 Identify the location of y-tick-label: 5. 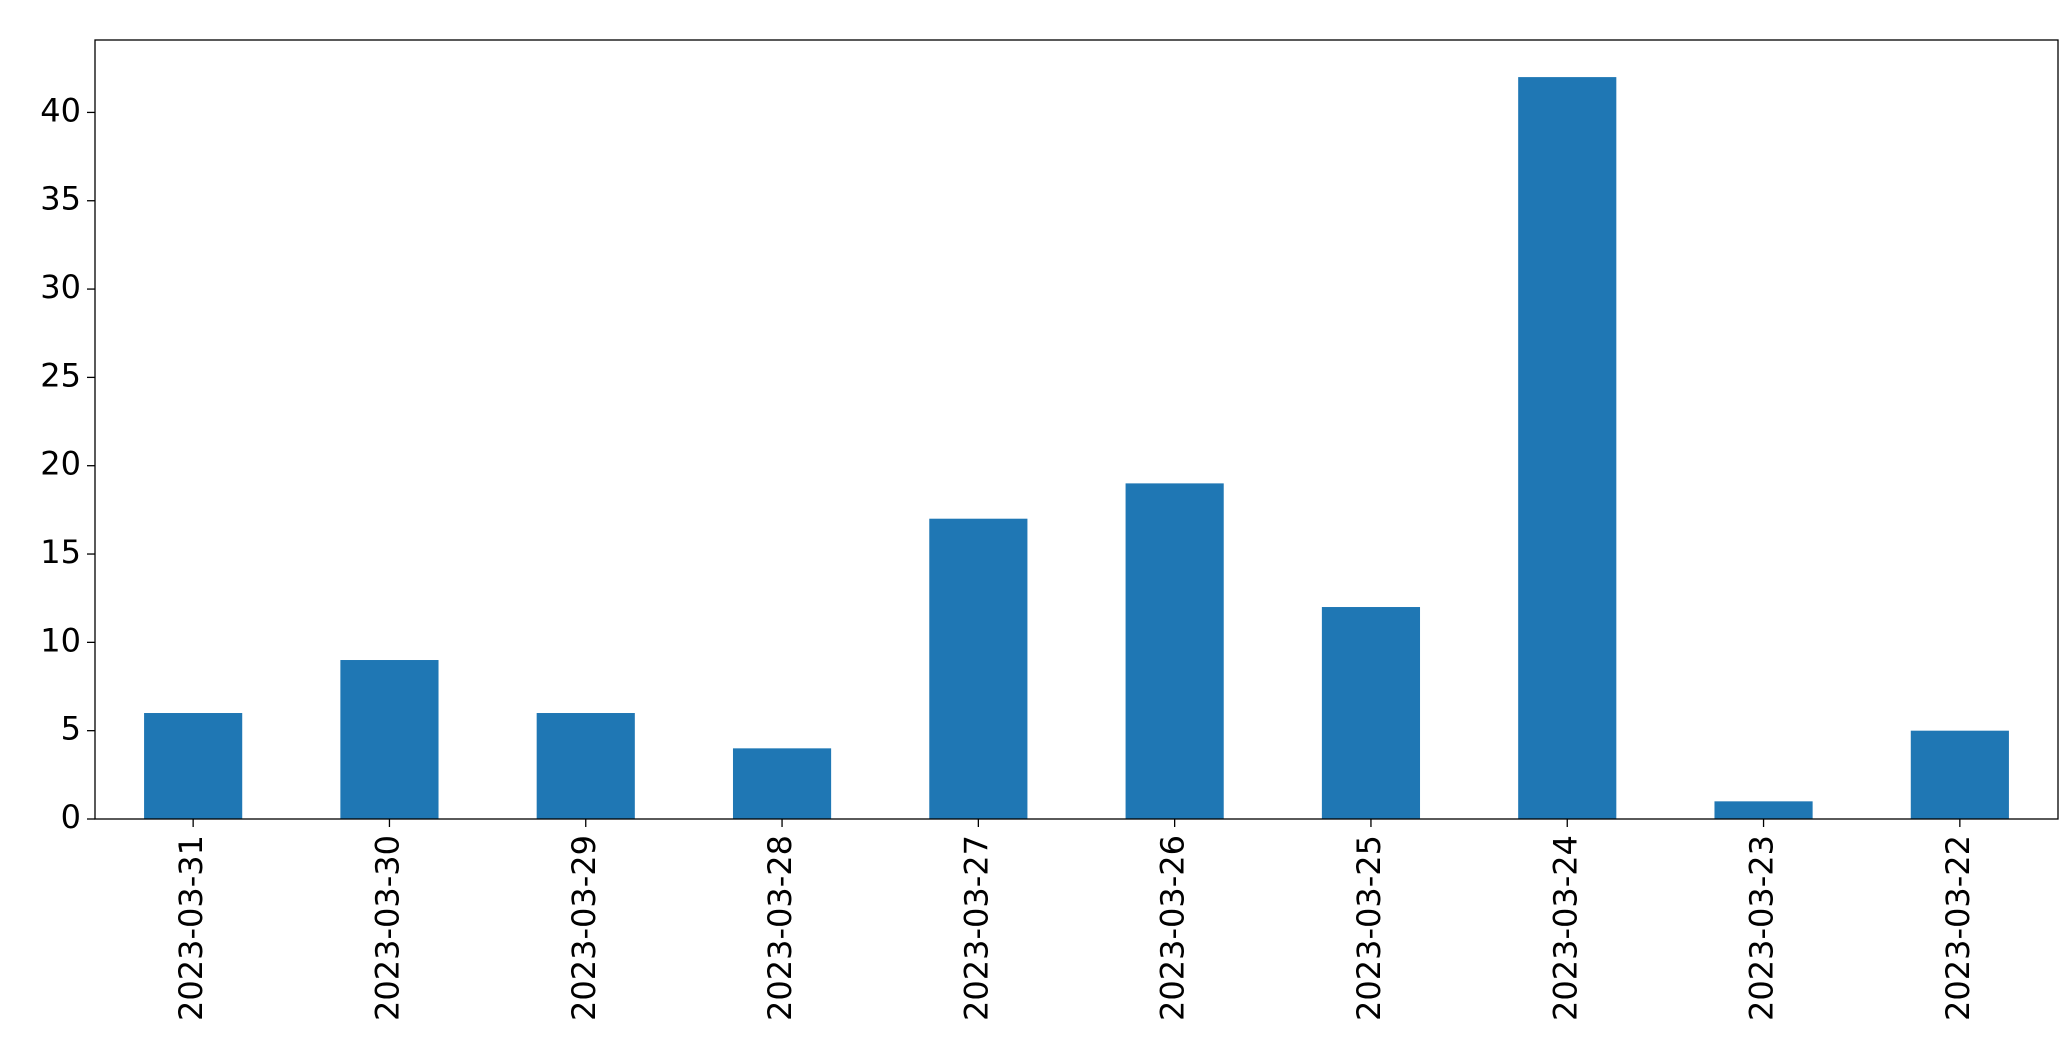
(71, 729).